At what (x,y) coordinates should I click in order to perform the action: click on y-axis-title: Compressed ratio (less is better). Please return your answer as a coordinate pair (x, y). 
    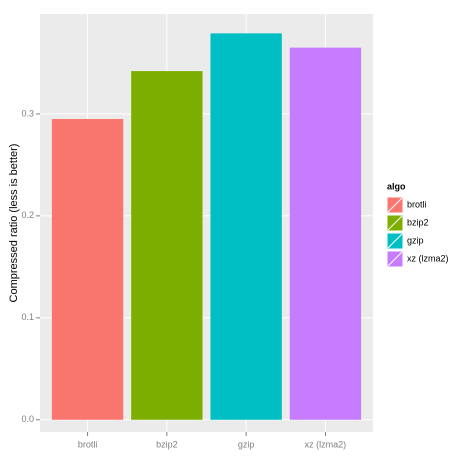
    Looking at the image, I should click on (14, 223).